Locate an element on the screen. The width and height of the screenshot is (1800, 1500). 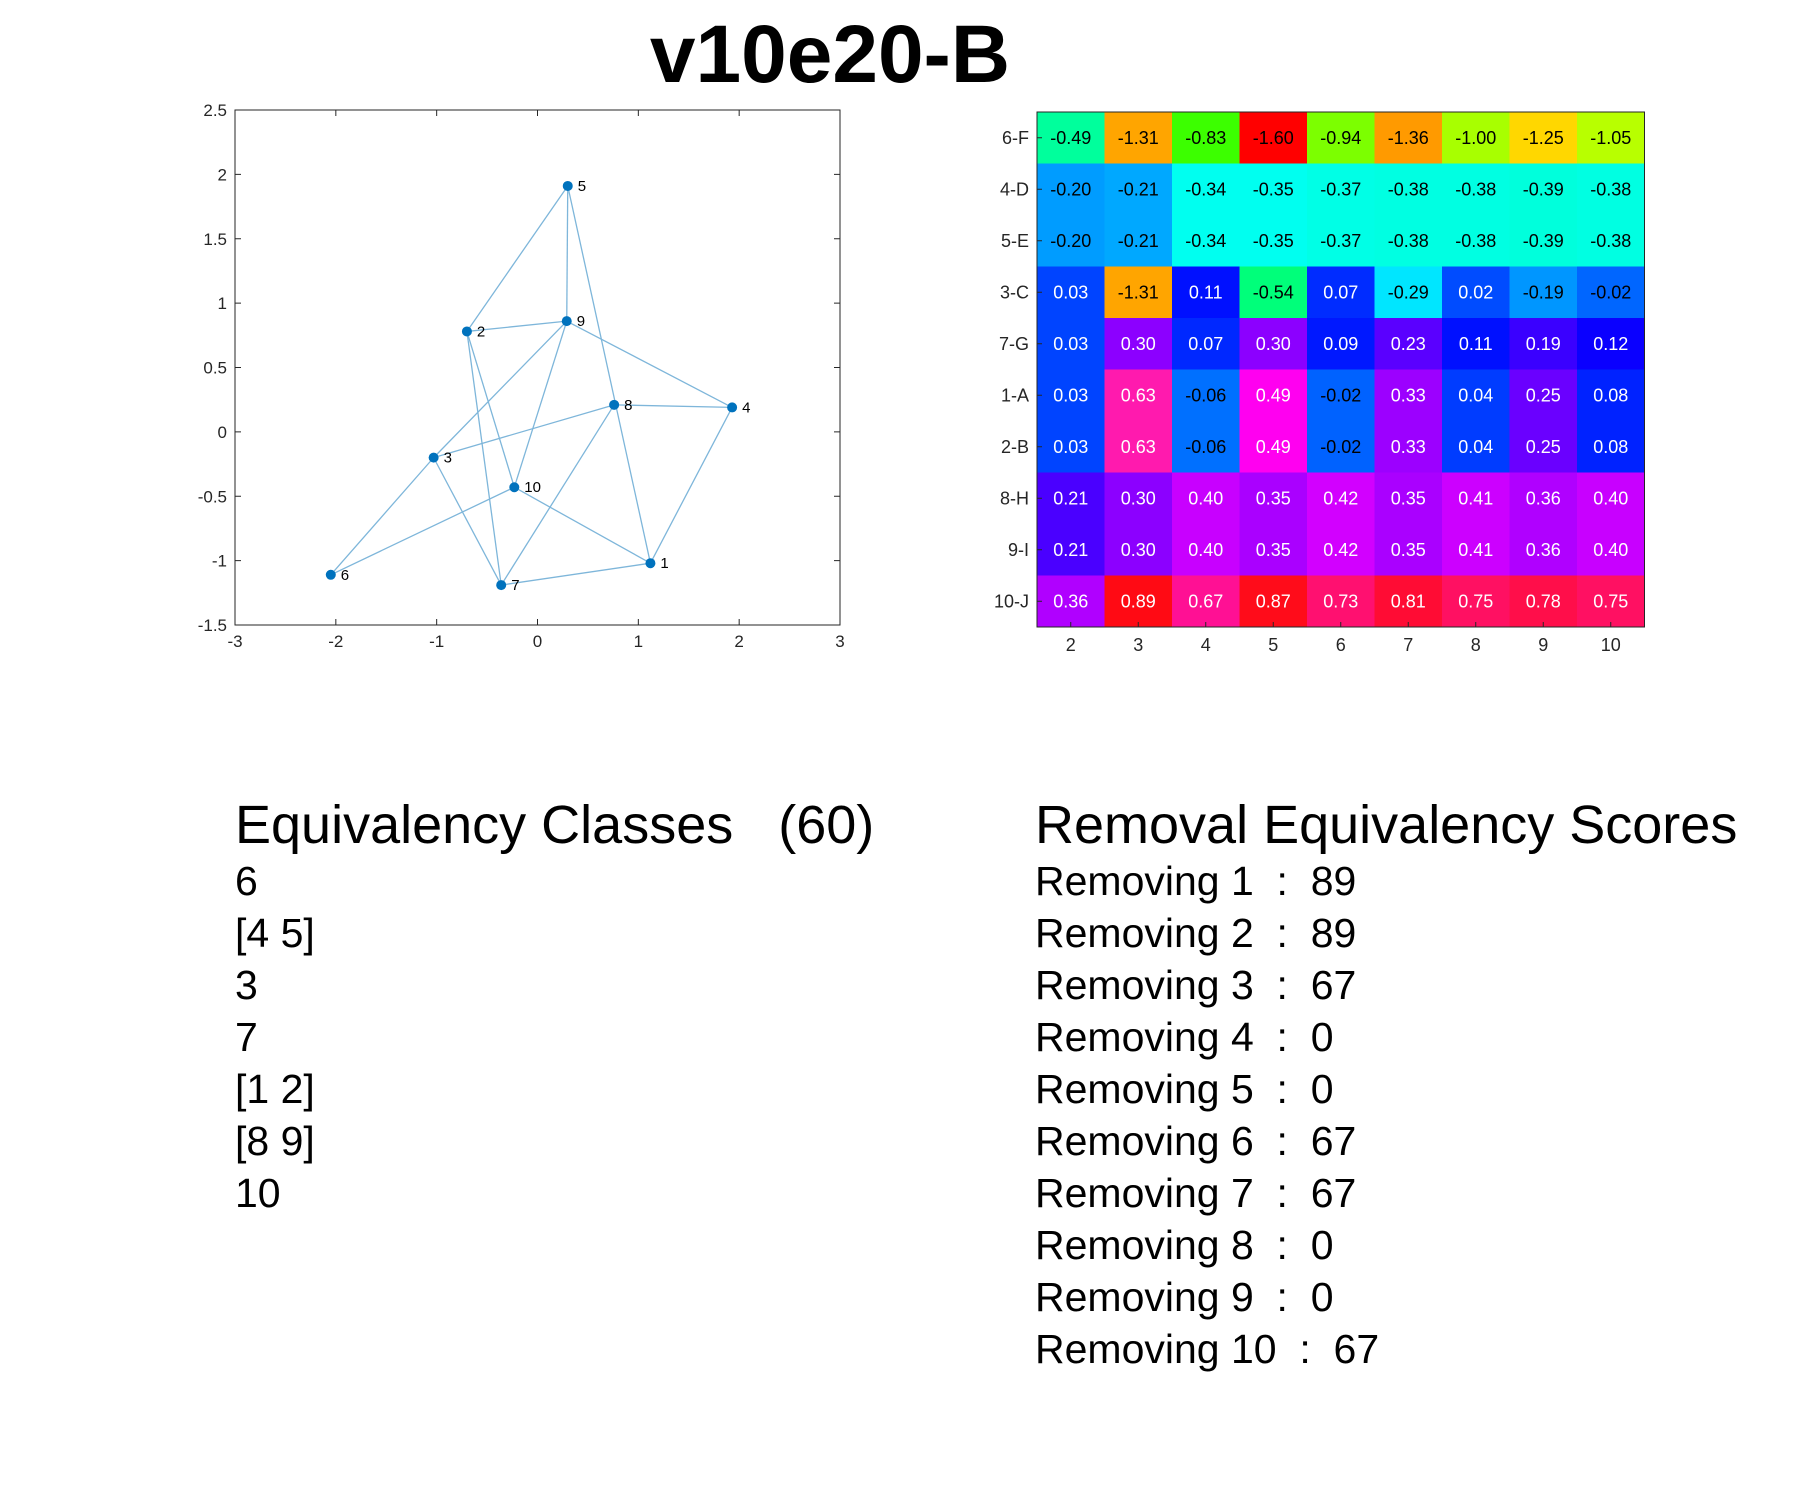
equivalency-class-item: 6 is located at coordinates (246, 881).